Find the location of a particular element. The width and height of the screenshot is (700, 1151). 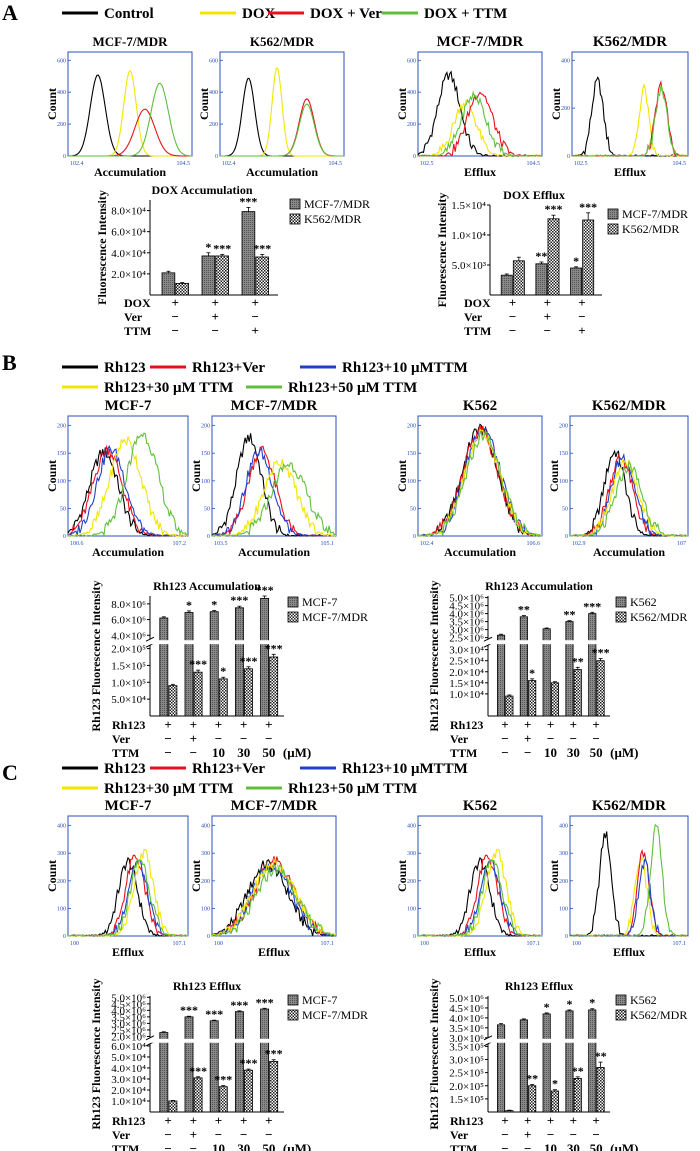

a-hist-4-curve-red is located at coordinates (630, 119).